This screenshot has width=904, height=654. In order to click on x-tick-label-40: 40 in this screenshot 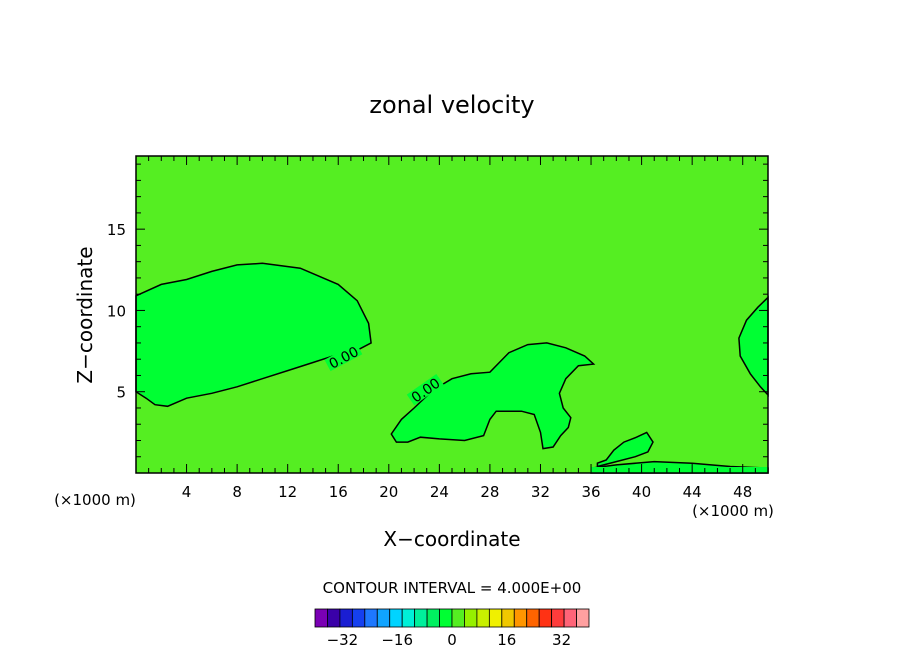, I will do `click(641, 492)`.